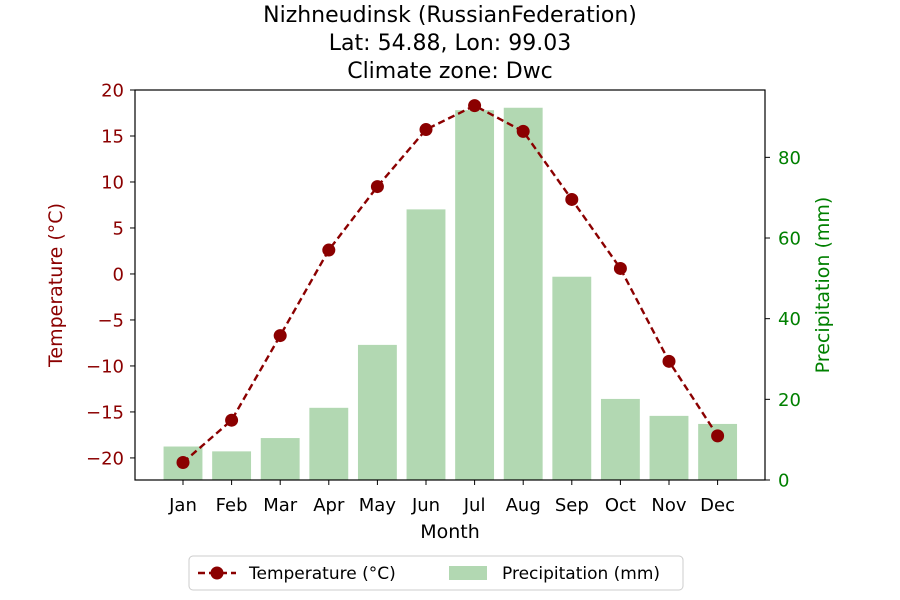 The image size is (900, 600). What do you see at coordinates (322, 574) in the screenshot?
I see `legend-temperature-label: Temperature (°C)` at bounding box center [322, 574].